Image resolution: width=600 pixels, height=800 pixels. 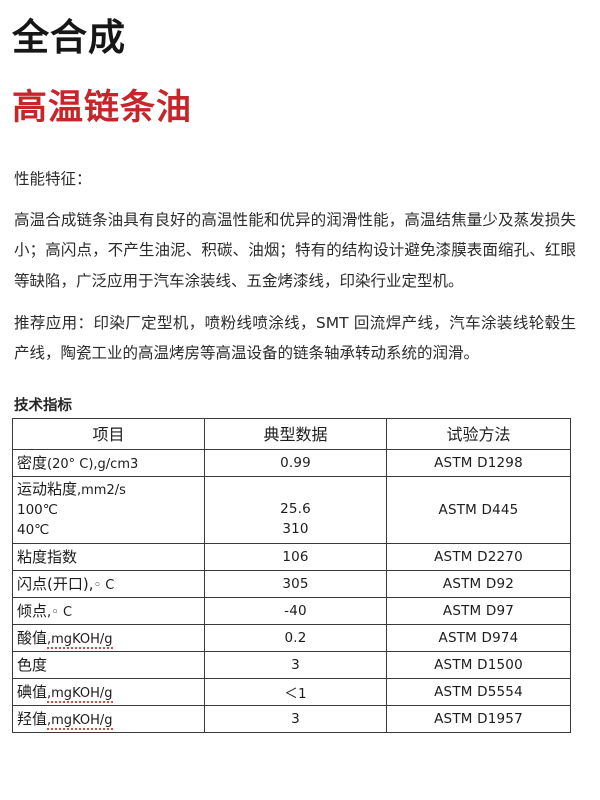 I want to click on spec-method-cell: ASTM D92, so click(x=478, y=584).